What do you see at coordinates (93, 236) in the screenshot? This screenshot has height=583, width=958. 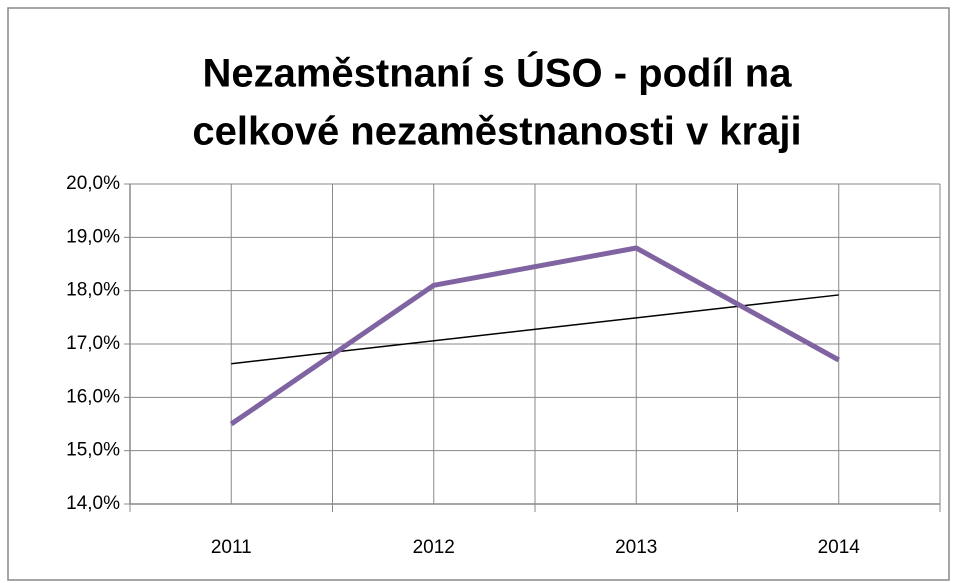 I see `y-tick-label: 19,0%` at bounding box center [93, 236].